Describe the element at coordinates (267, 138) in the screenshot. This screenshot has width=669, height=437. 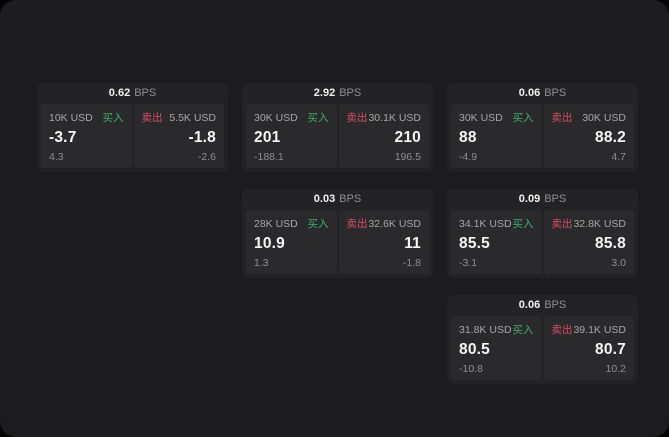
I see `buy-price: 201` at that location.